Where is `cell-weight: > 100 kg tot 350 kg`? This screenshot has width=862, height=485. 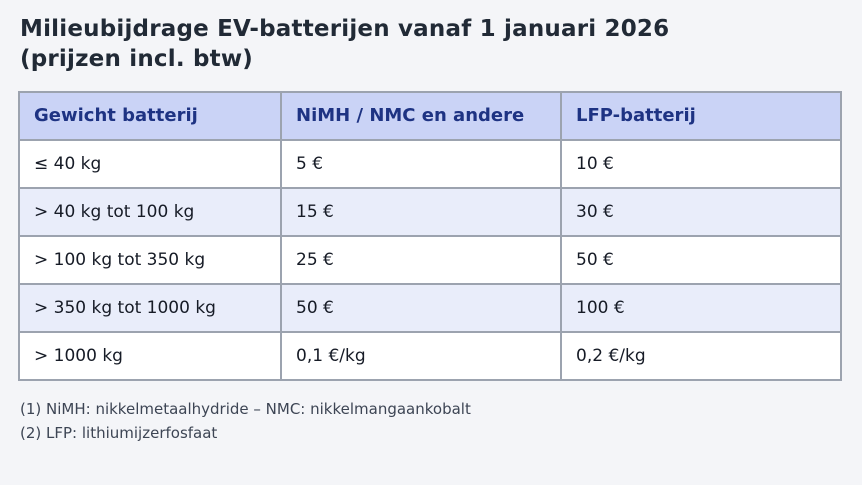
cell-weight: > 100 kg tot 350 kg is located at coordinates (150, 259).